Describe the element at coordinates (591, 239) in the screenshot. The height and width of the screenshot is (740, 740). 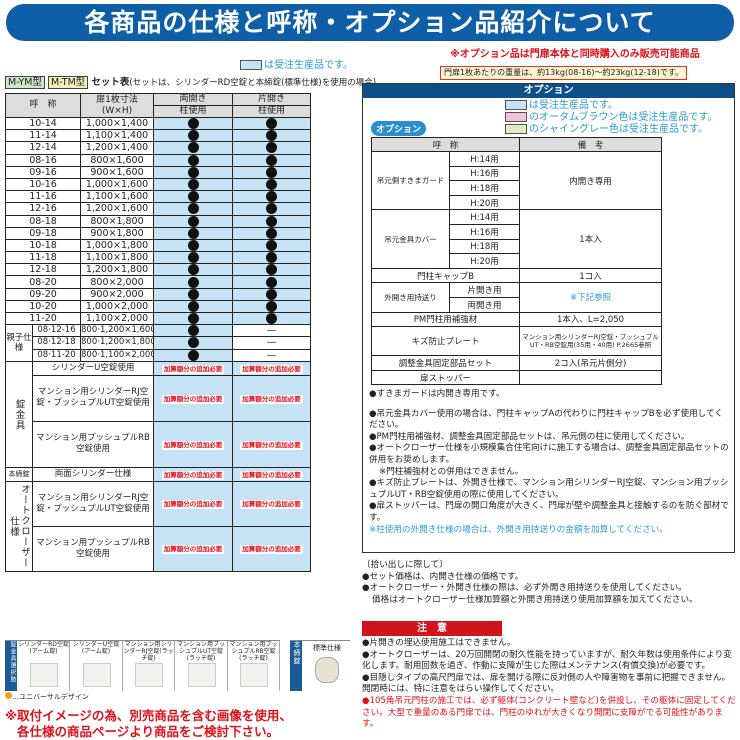
I see `option-note: 1本入` at that location.